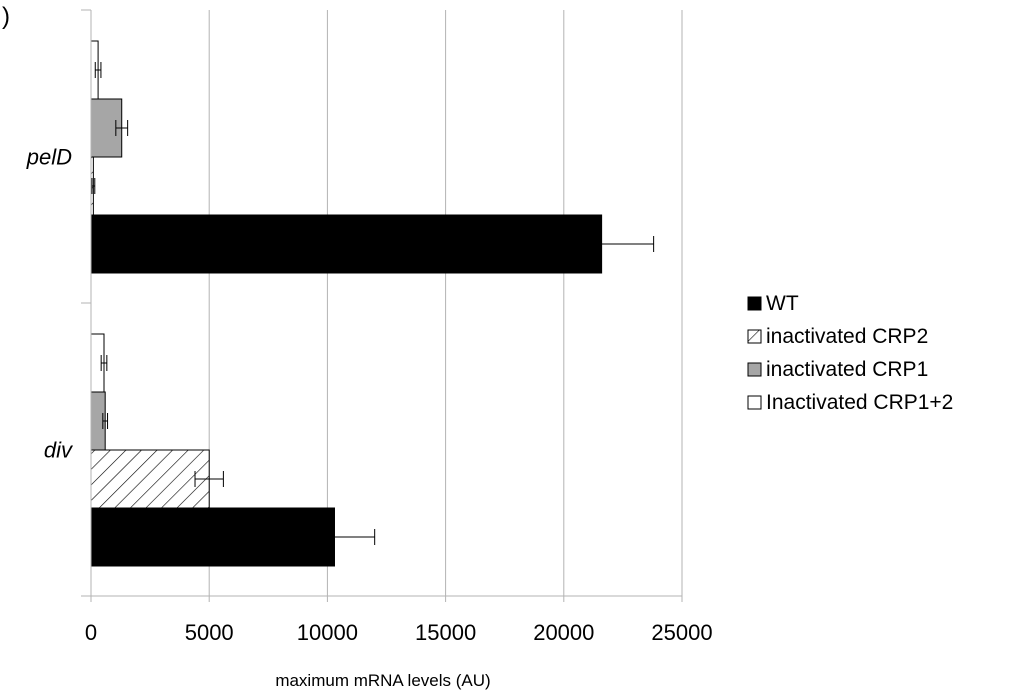 The image size is (1010, 695). What do you see at coordinates (754, 369) in the screenshot?
I see `legend-swatch-inactivated-crp1` at bounding box center [754, 369].